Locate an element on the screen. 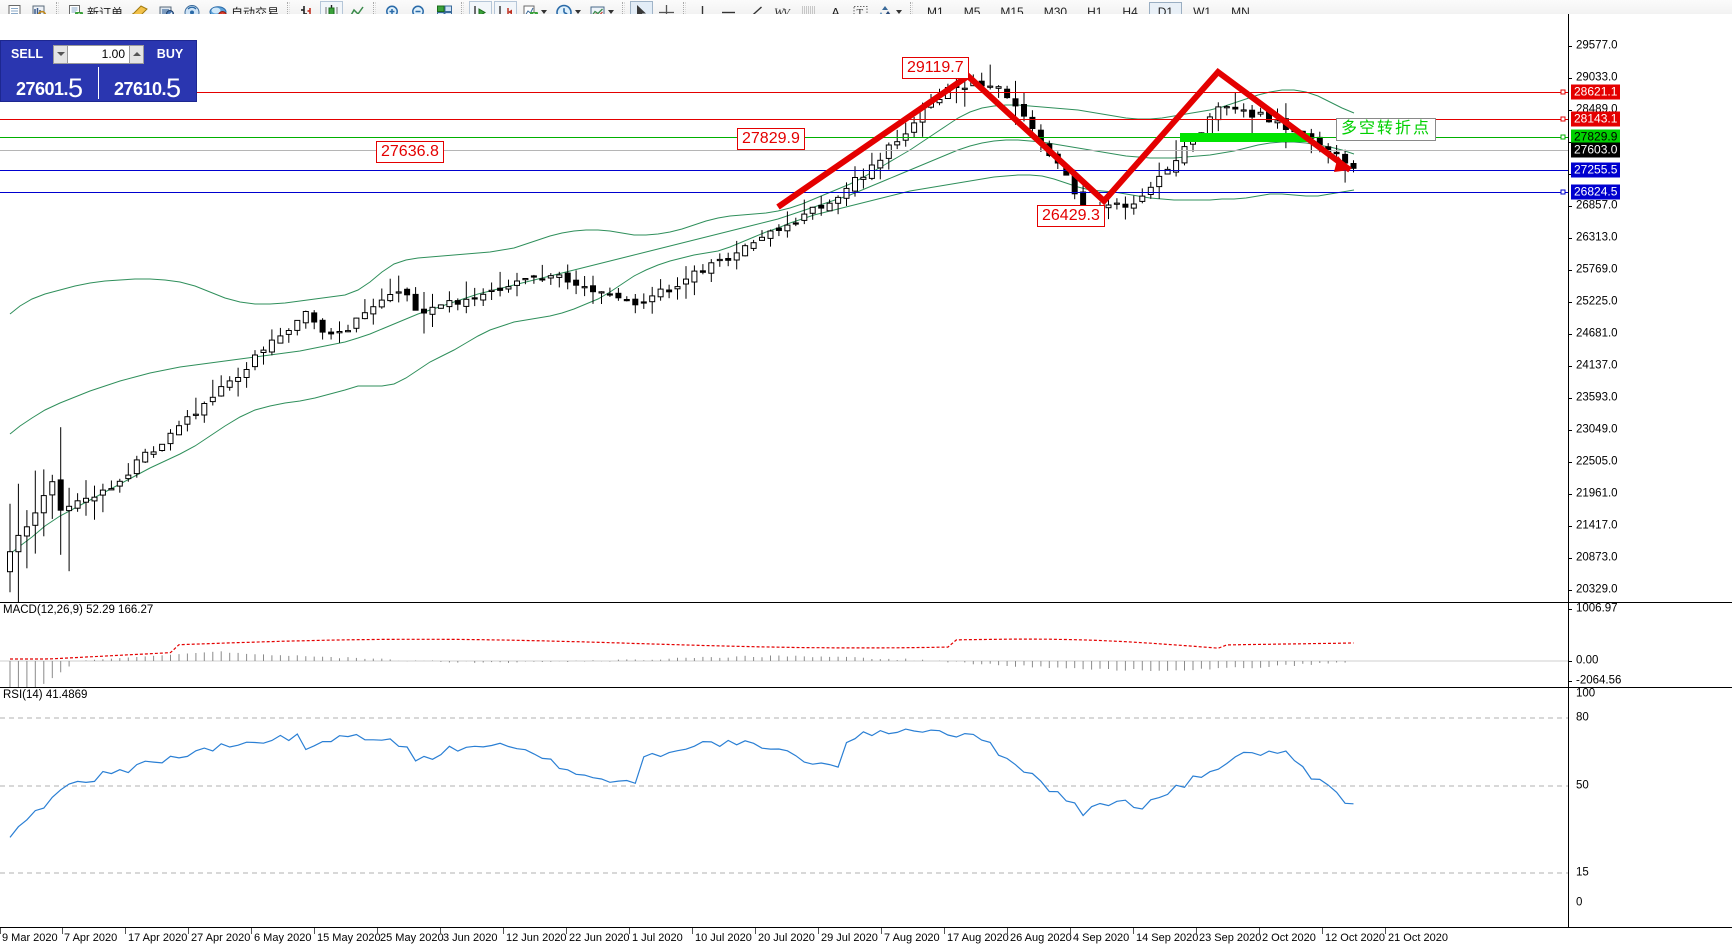  price-tick-24681: 24681.0 is located at coordinates (1597, 333).